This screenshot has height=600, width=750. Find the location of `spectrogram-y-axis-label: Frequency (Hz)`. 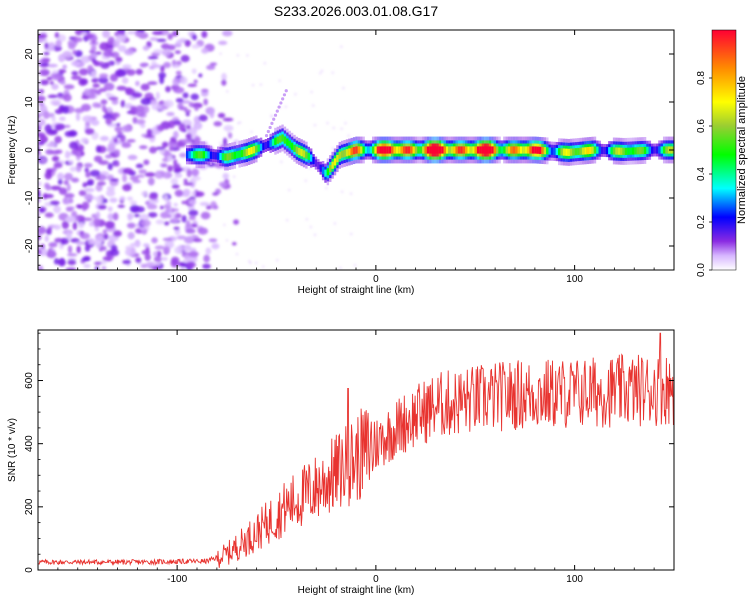

spectrogram-y-axis-label: Frequency (Hz) is located at coordinates (12, 150).